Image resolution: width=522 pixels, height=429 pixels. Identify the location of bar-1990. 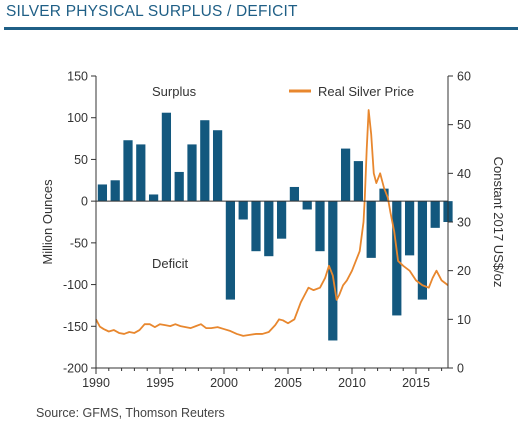
(102, 193).